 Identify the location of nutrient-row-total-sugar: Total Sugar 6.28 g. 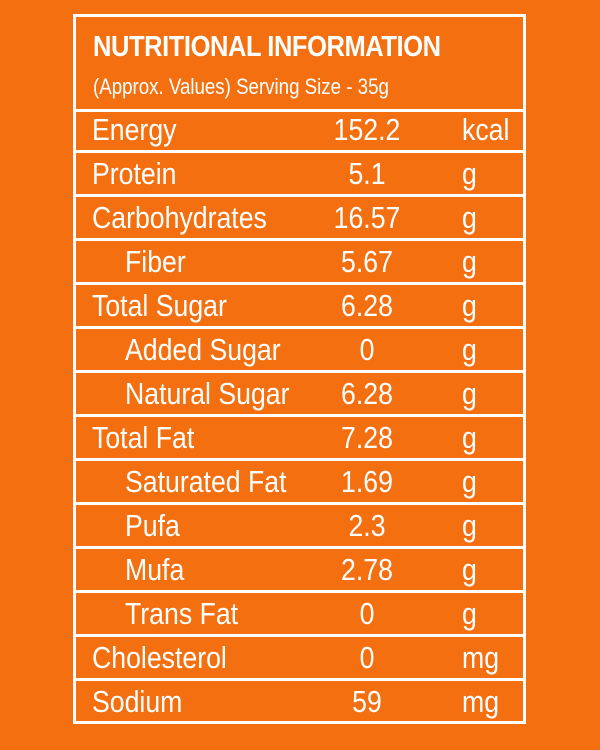
(299, 307).